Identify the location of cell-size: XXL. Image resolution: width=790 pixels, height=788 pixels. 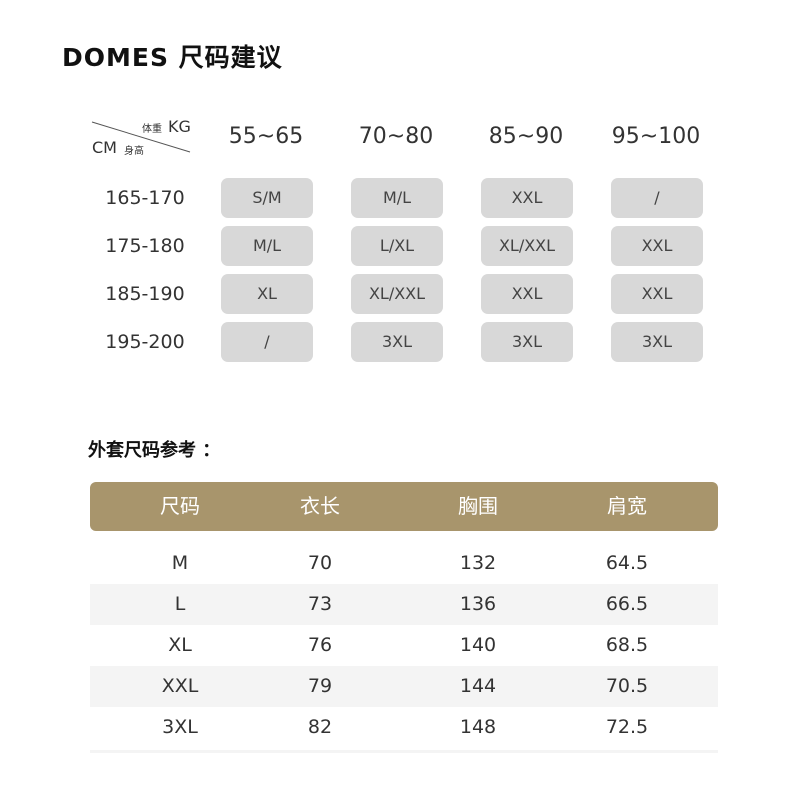
(180, 686).